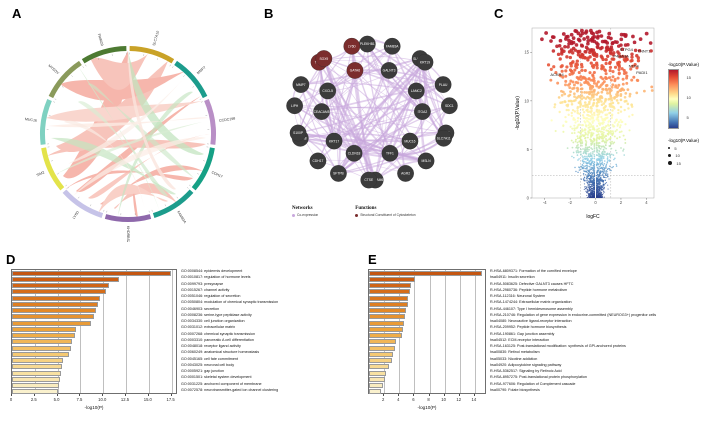 The height and width of the screenshot is (424, 727). I want to click on volcano-x-tick: -2, so click(570, 202).